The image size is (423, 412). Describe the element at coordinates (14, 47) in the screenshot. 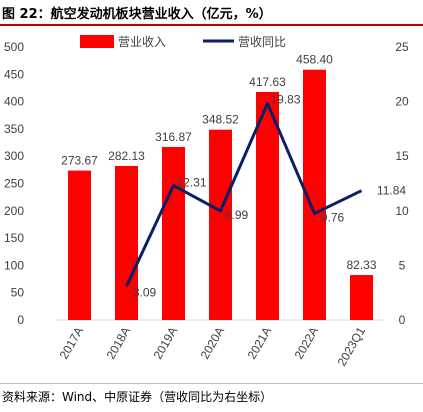

I see `y-left-tick-label: 500` at that location.